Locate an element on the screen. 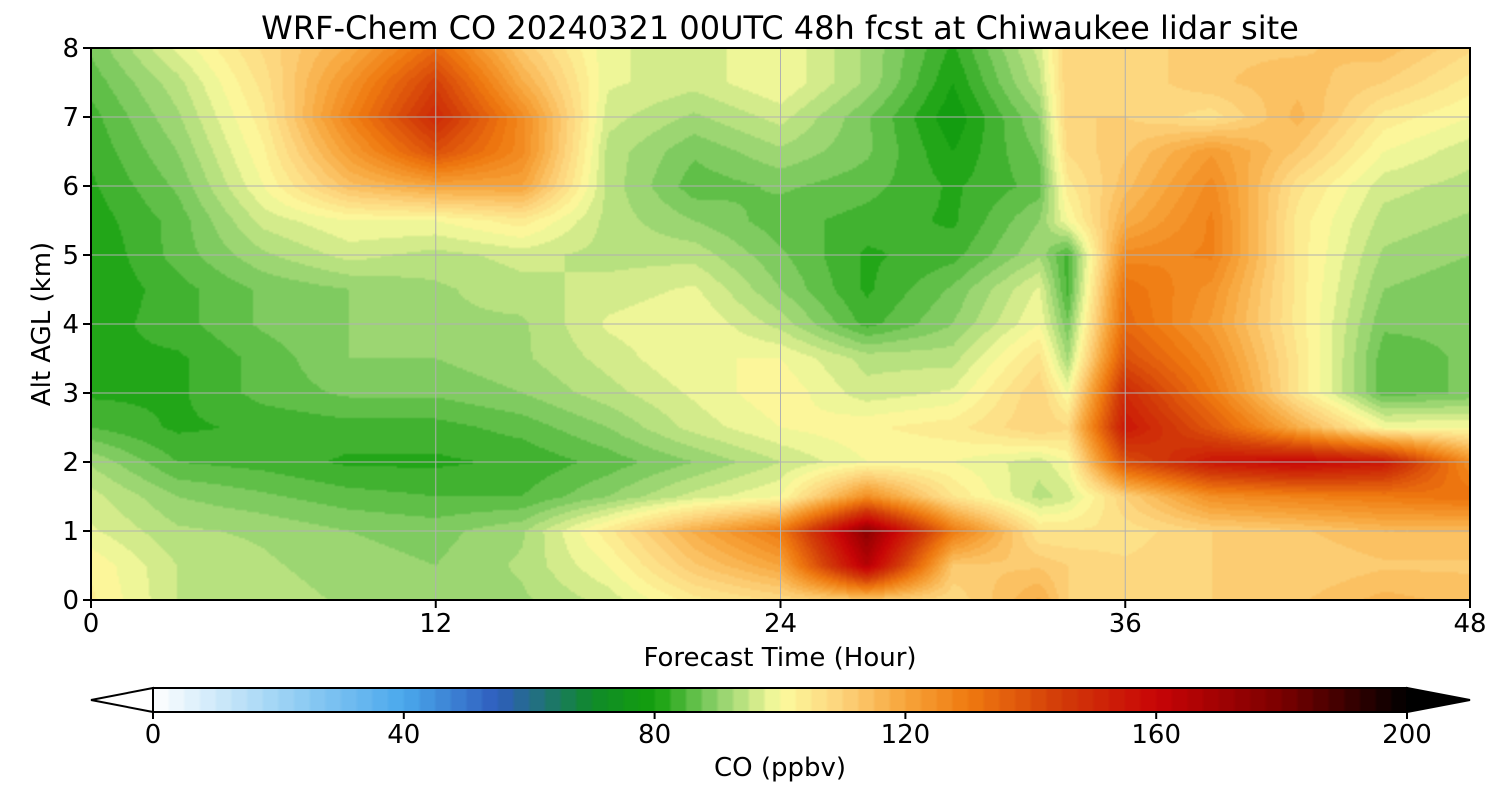 The width and height of the screenshot is (1500, 800). y-tick-label: 1 is located at coordinates (70, 532).